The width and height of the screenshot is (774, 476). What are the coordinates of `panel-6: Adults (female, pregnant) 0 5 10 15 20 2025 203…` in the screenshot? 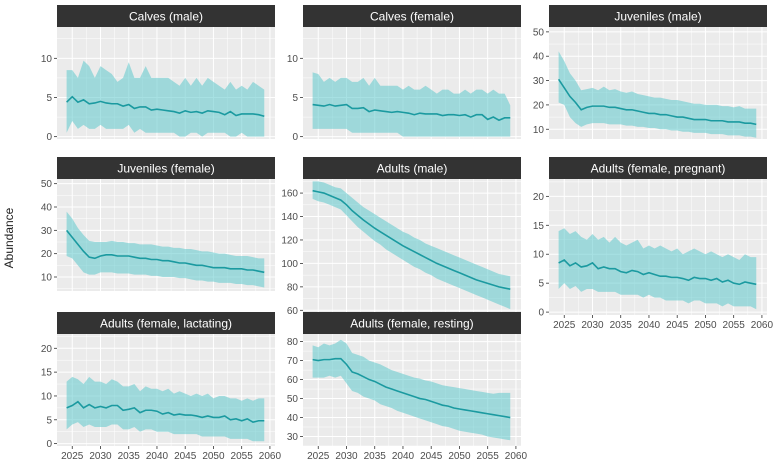 It's located at (653, 244).